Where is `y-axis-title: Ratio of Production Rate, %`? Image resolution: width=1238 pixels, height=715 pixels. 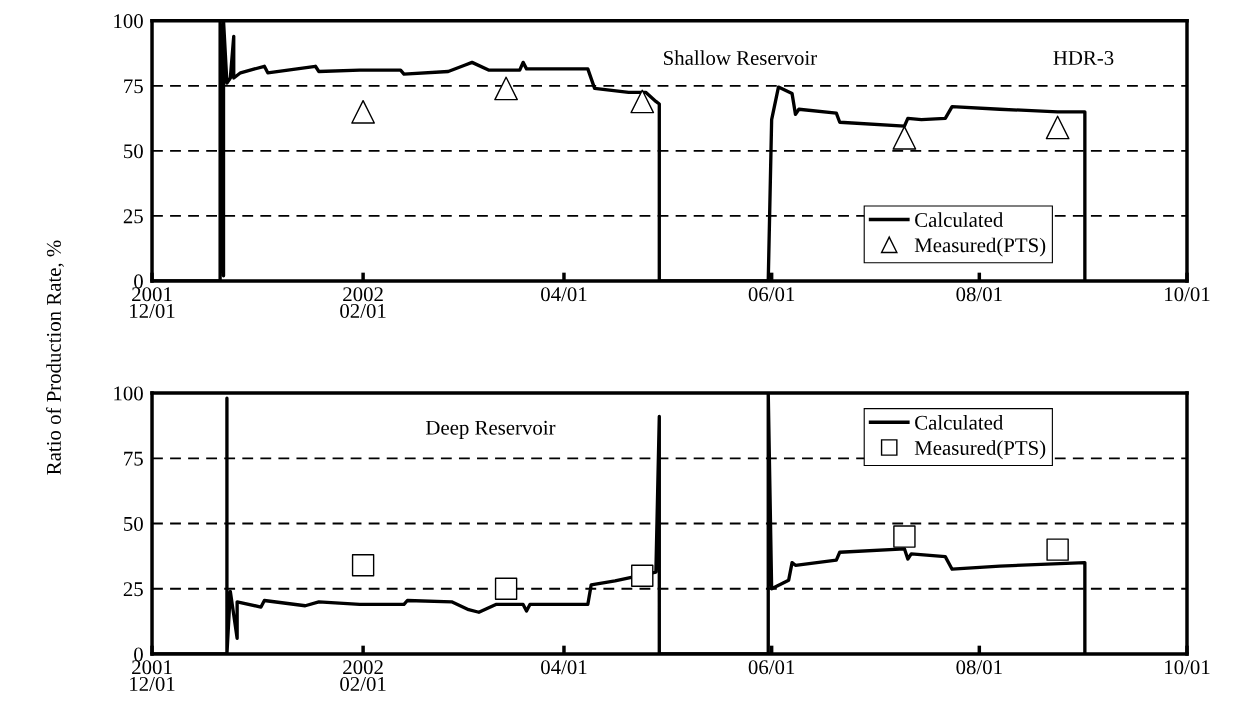 y-axis-title: Ratio of Production Rate, % is located at coordinates (55, 357).